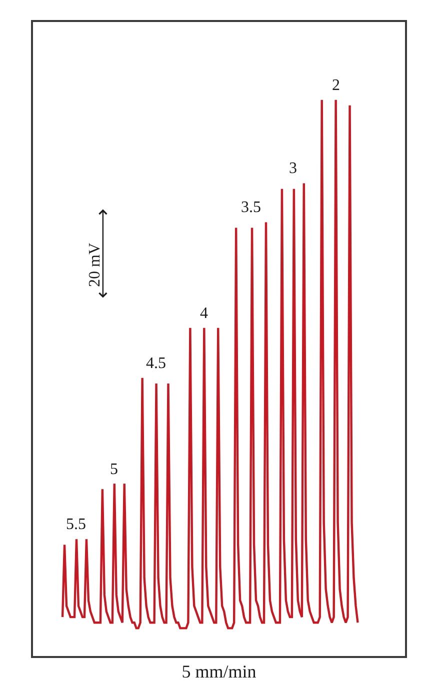 The image size is (437, 700). What do you see at coordinates (156, 363) in the screenshot?
I see `annotation: 4.5` at bounding box center [156, 363].